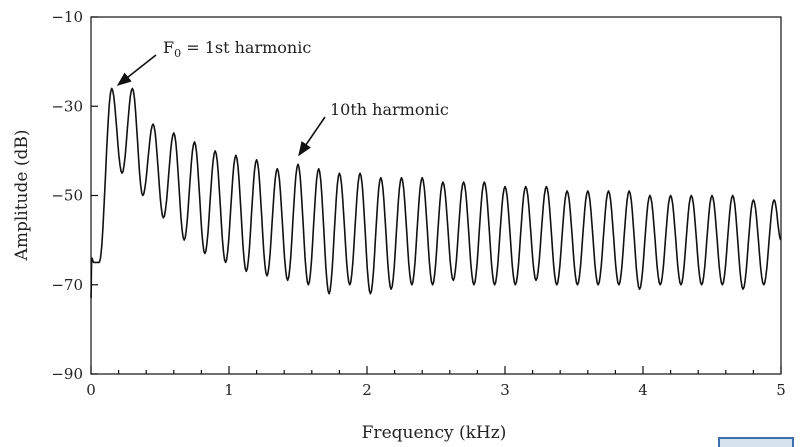 This screenshot has width=800, height=447. I want to click on x-tick-label: 3, so click(505, 390).